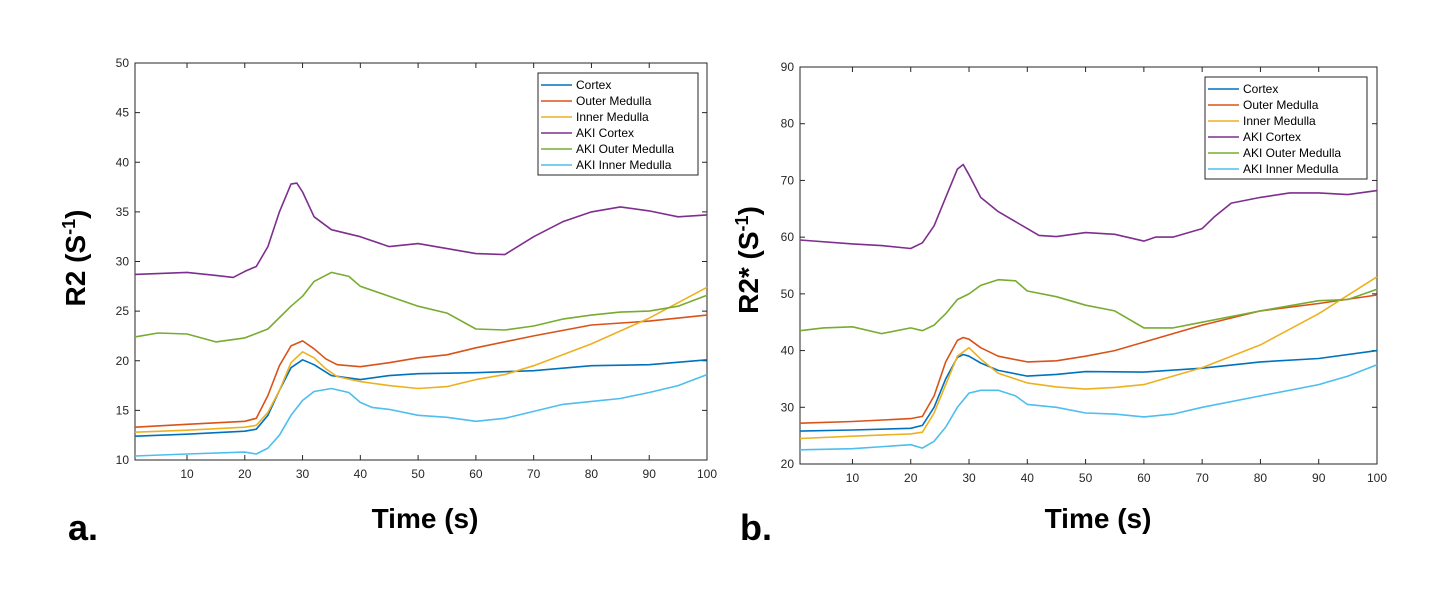 The width and height of the screenshot is (1441, 603). Describe the element at coordinates (123, 460) in the screenshot. I see `y-tick-label: 10` at that location.